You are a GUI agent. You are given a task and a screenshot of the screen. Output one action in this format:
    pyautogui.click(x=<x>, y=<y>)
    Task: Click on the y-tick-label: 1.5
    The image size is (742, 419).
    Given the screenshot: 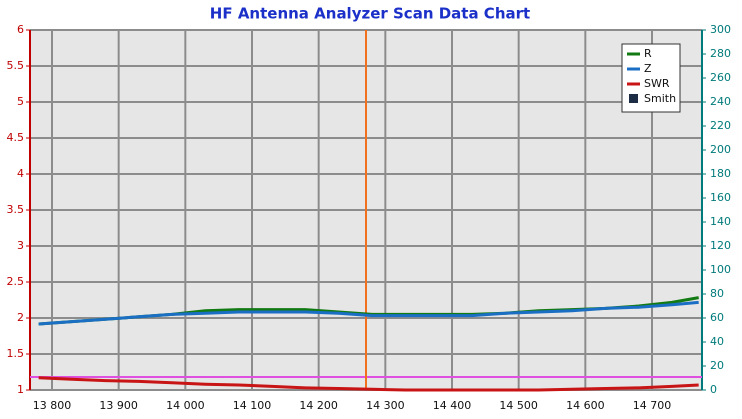 What is the action you would take?
    pyautogui.click(x=16, y=353)
    